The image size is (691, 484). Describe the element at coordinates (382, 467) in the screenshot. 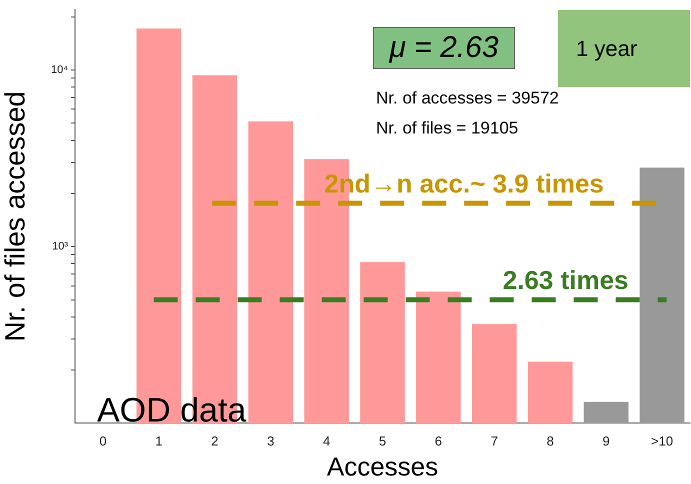

I see `x-axis-title: Accesses` at that location.